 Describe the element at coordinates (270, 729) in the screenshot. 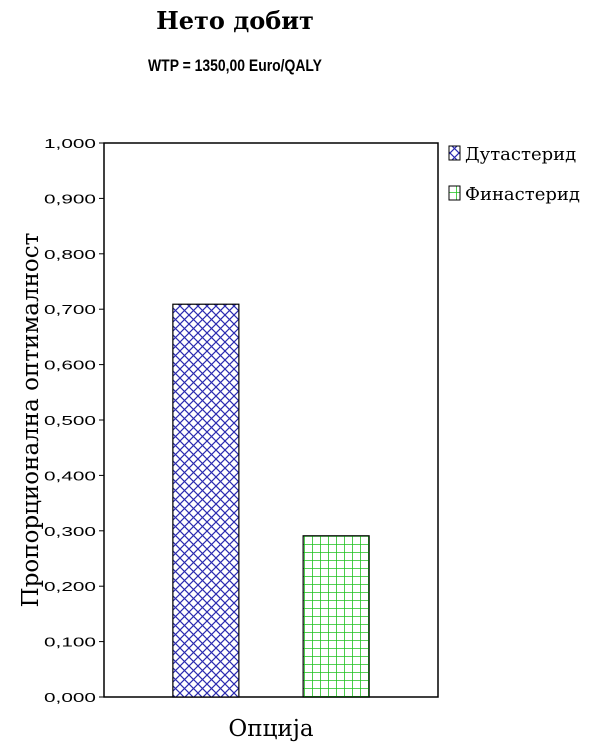

I see `x-axis-label: Опција` at that location.